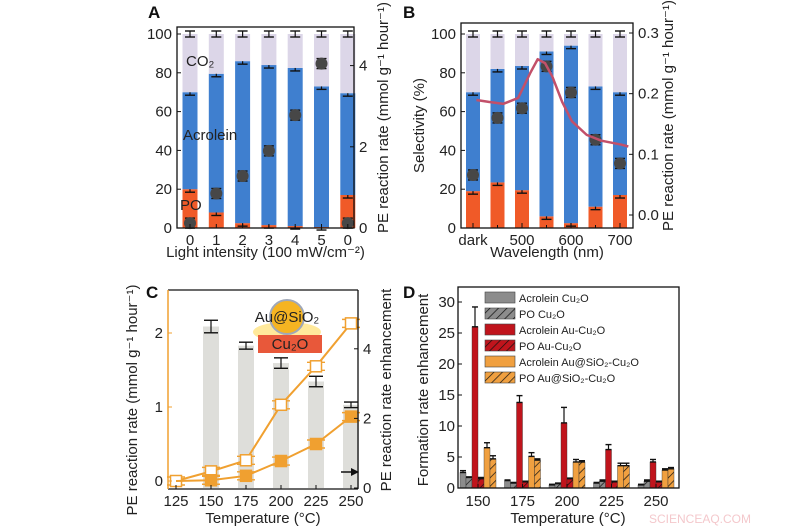 The image size is (800, 530). I want to click on x-tick-label: 1, so click(216, 240).